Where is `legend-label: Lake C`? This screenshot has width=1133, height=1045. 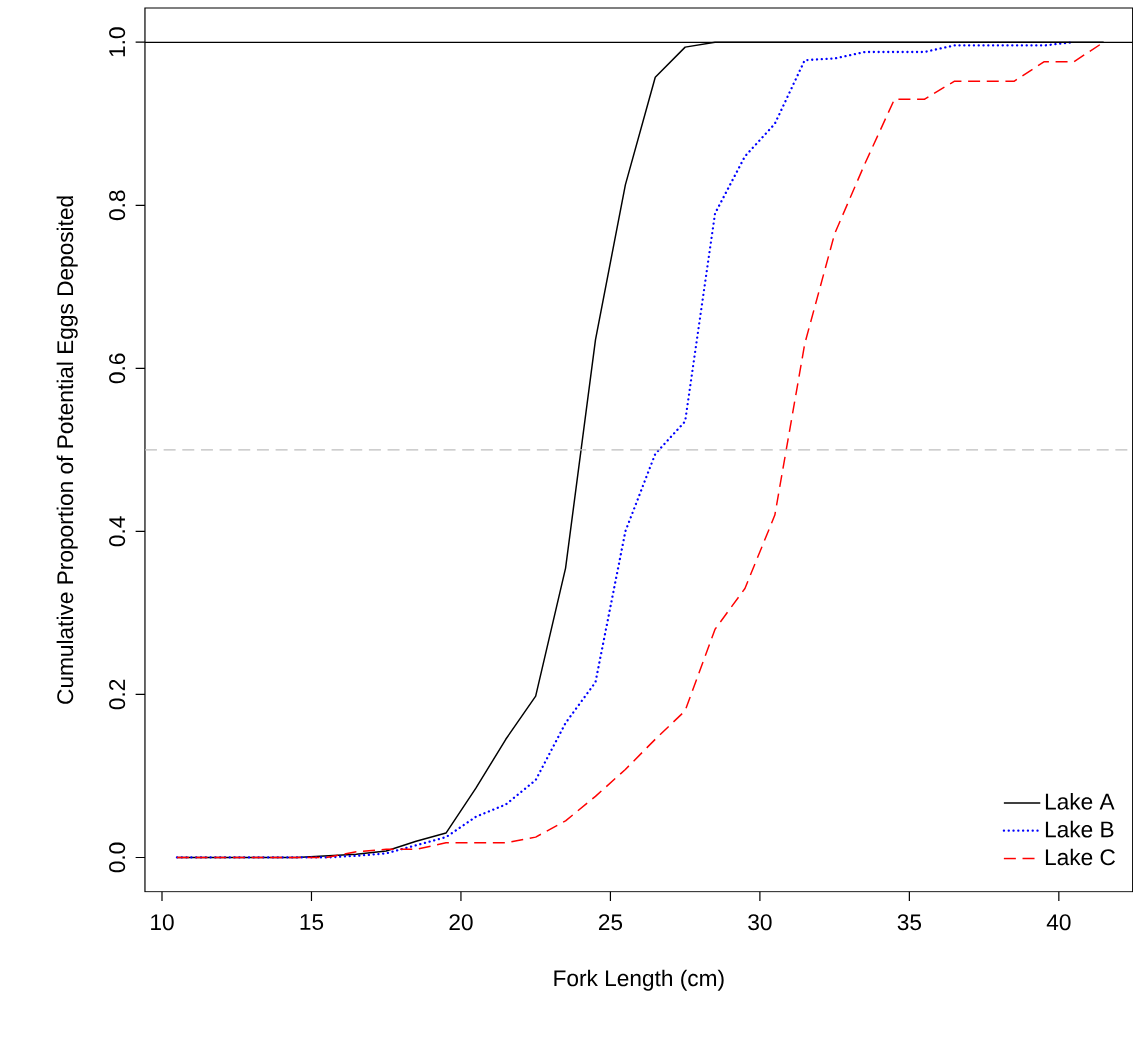
legend-label: Lake C is located at coordinates (1080, 857).